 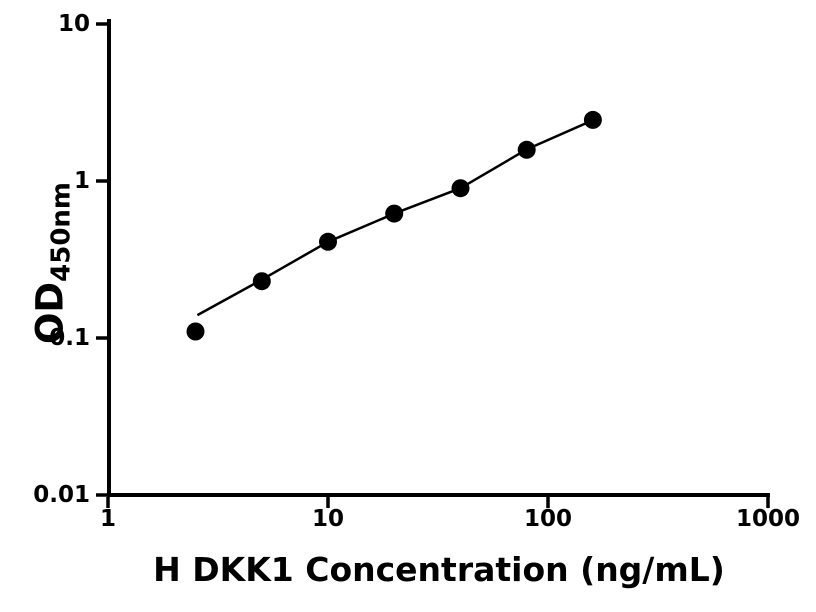 What do you see at coordinates (73, 24) in the screenshot?
I see `y-tick-label: 10` at bounding box center [73, 24].